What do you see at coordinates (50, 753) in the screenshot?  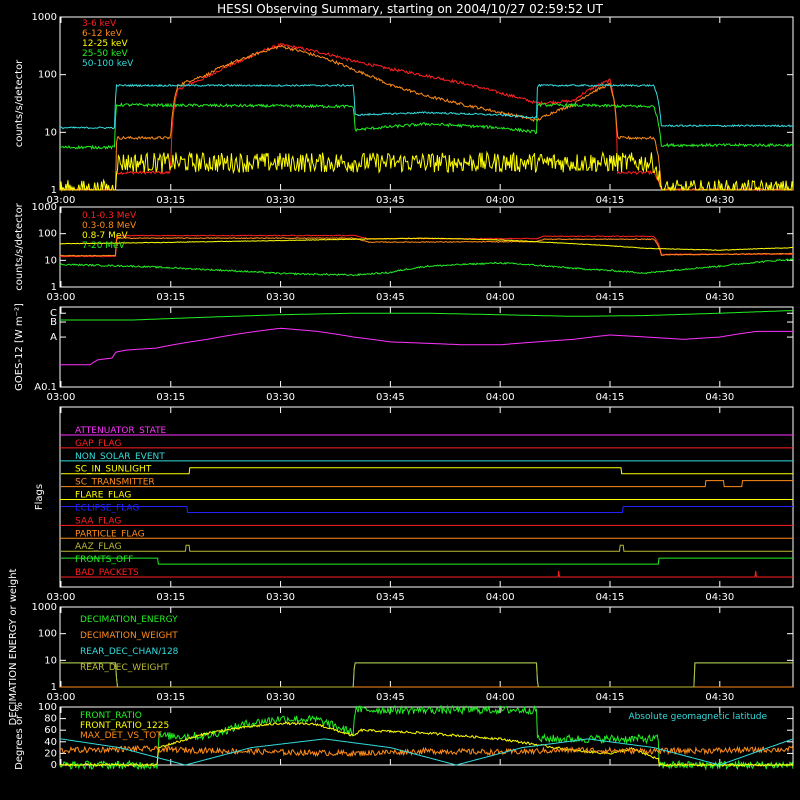 I see `ratio-y-tick-label: 20` at bounding box center [50, 753].